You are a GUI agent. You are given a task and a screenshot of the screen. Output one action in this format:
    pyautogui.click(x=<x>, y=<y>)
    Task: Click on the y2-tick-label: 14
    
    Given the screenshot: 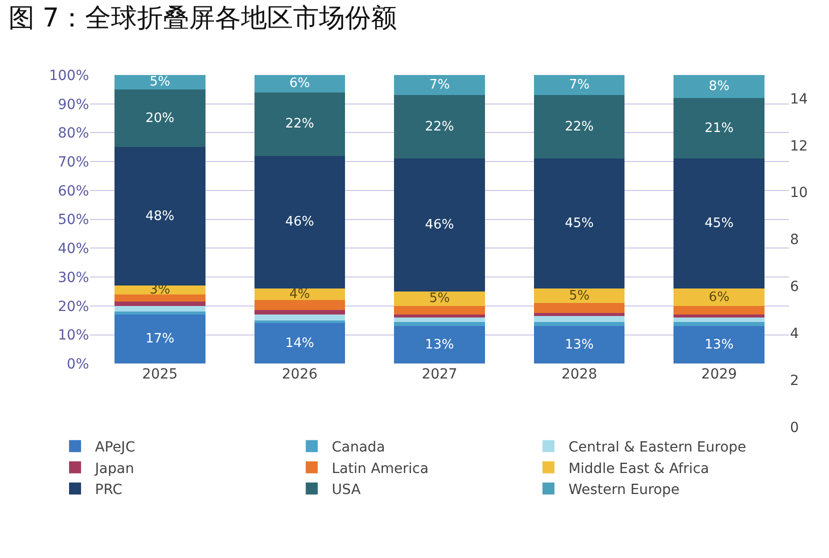 What is the action you would take?
    pyautogui.click(x=799, y=99)
    